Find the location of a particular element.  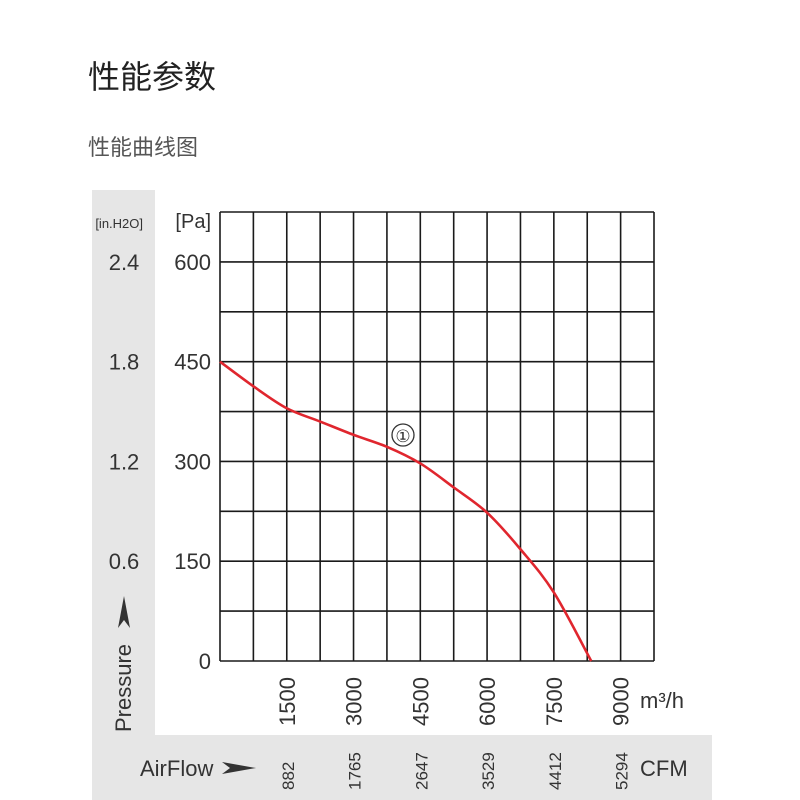

y-unit-secondary: [in.H2O] is located at coordinates (119, 223).